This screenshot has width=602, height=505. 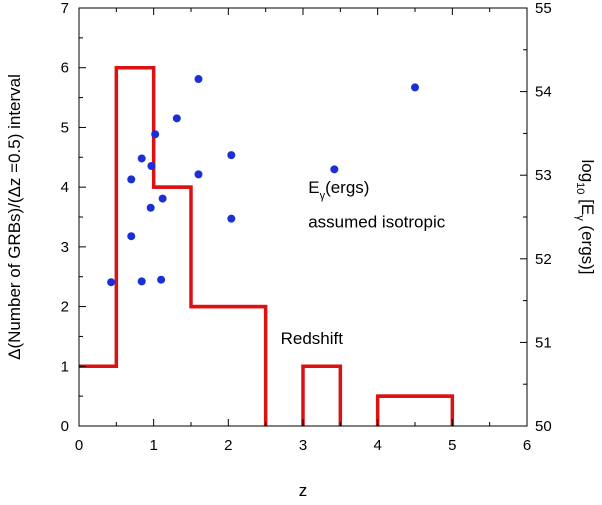 I want to click on y-right-tick-label-3: 53, so click(x=543, y=175).